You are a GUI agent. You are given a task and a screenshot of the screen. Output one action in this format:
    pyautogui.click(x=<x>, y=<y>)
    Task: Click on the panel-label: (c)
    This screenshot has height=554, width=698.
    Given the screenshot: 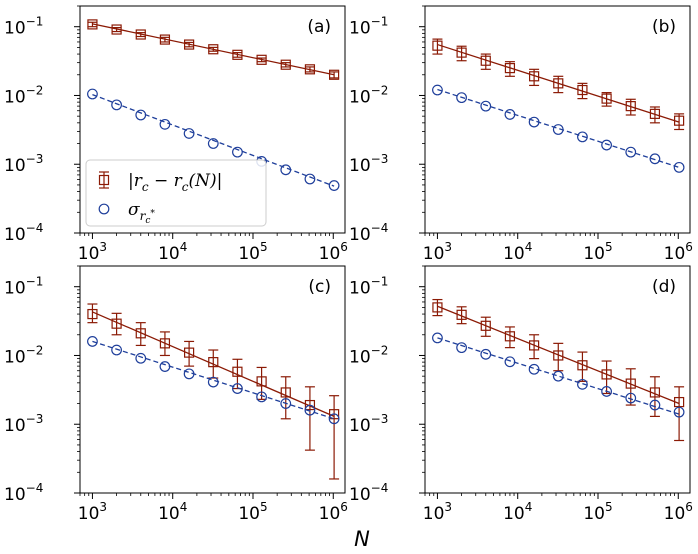 What is the action you would take?
    pyautogui.click(x=319, y=287)
    